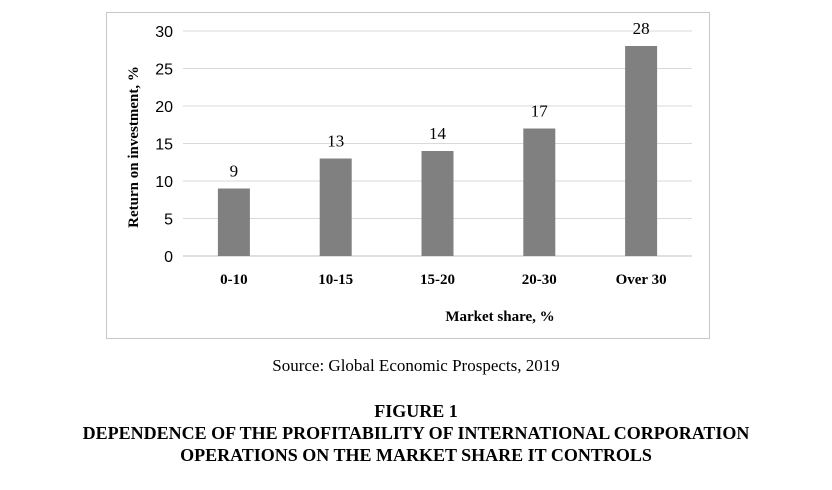 This screenshot has height=490, width=832. Describe the element at coordinates (335, 141) in the screenshot. I see `bar-value-label: 13` at that location.